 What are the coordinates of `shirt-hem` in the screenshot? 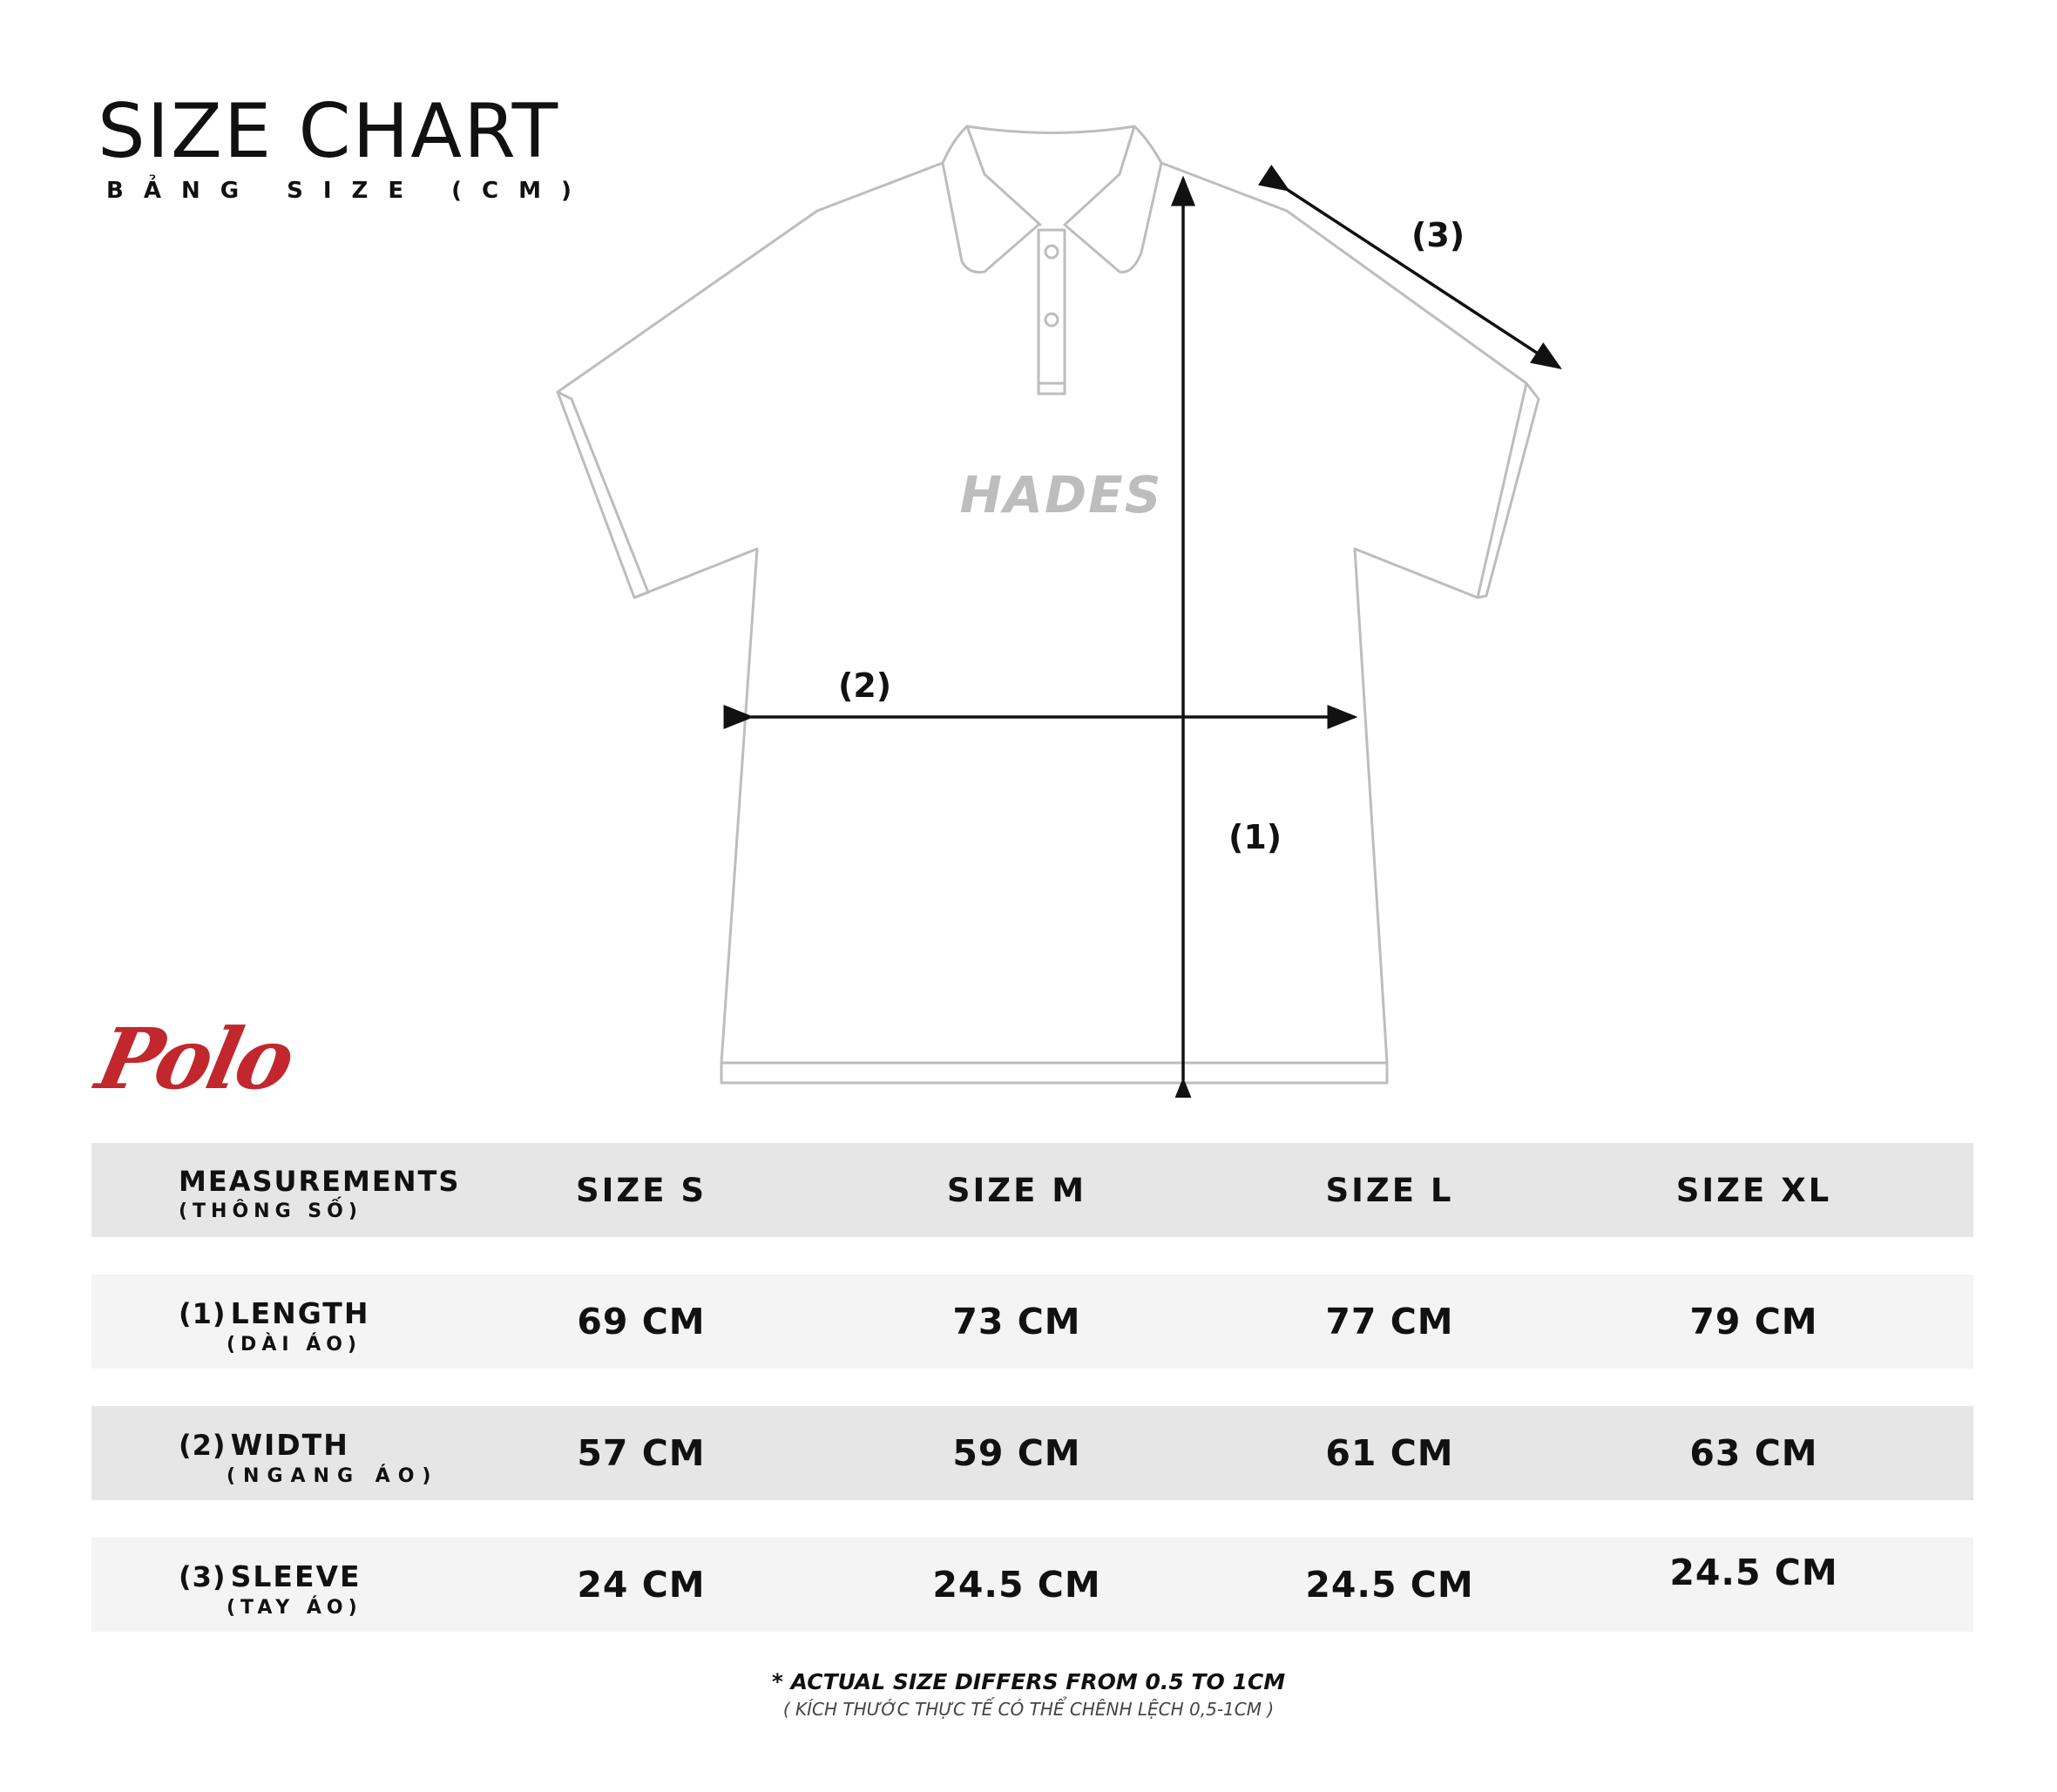 It's located at (1054, 1073).